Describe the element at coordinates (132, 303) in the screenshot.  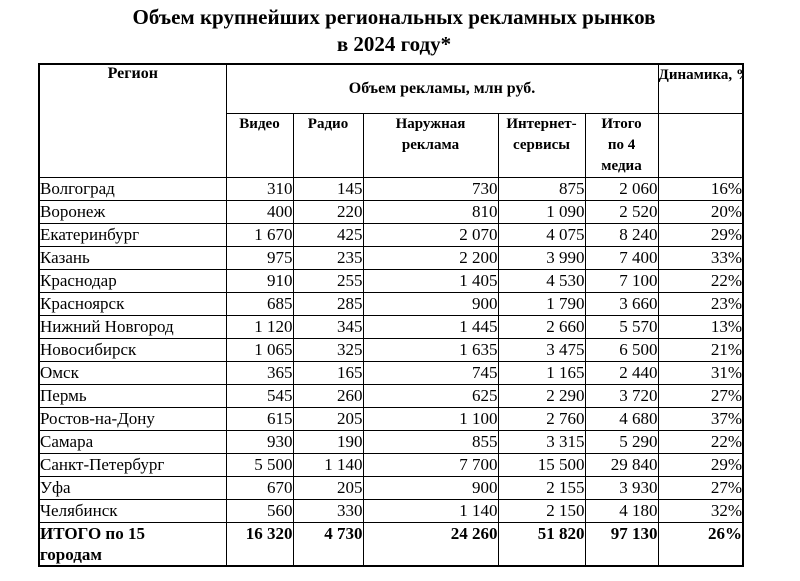
I see `cell-region: Красноярск` at that location.